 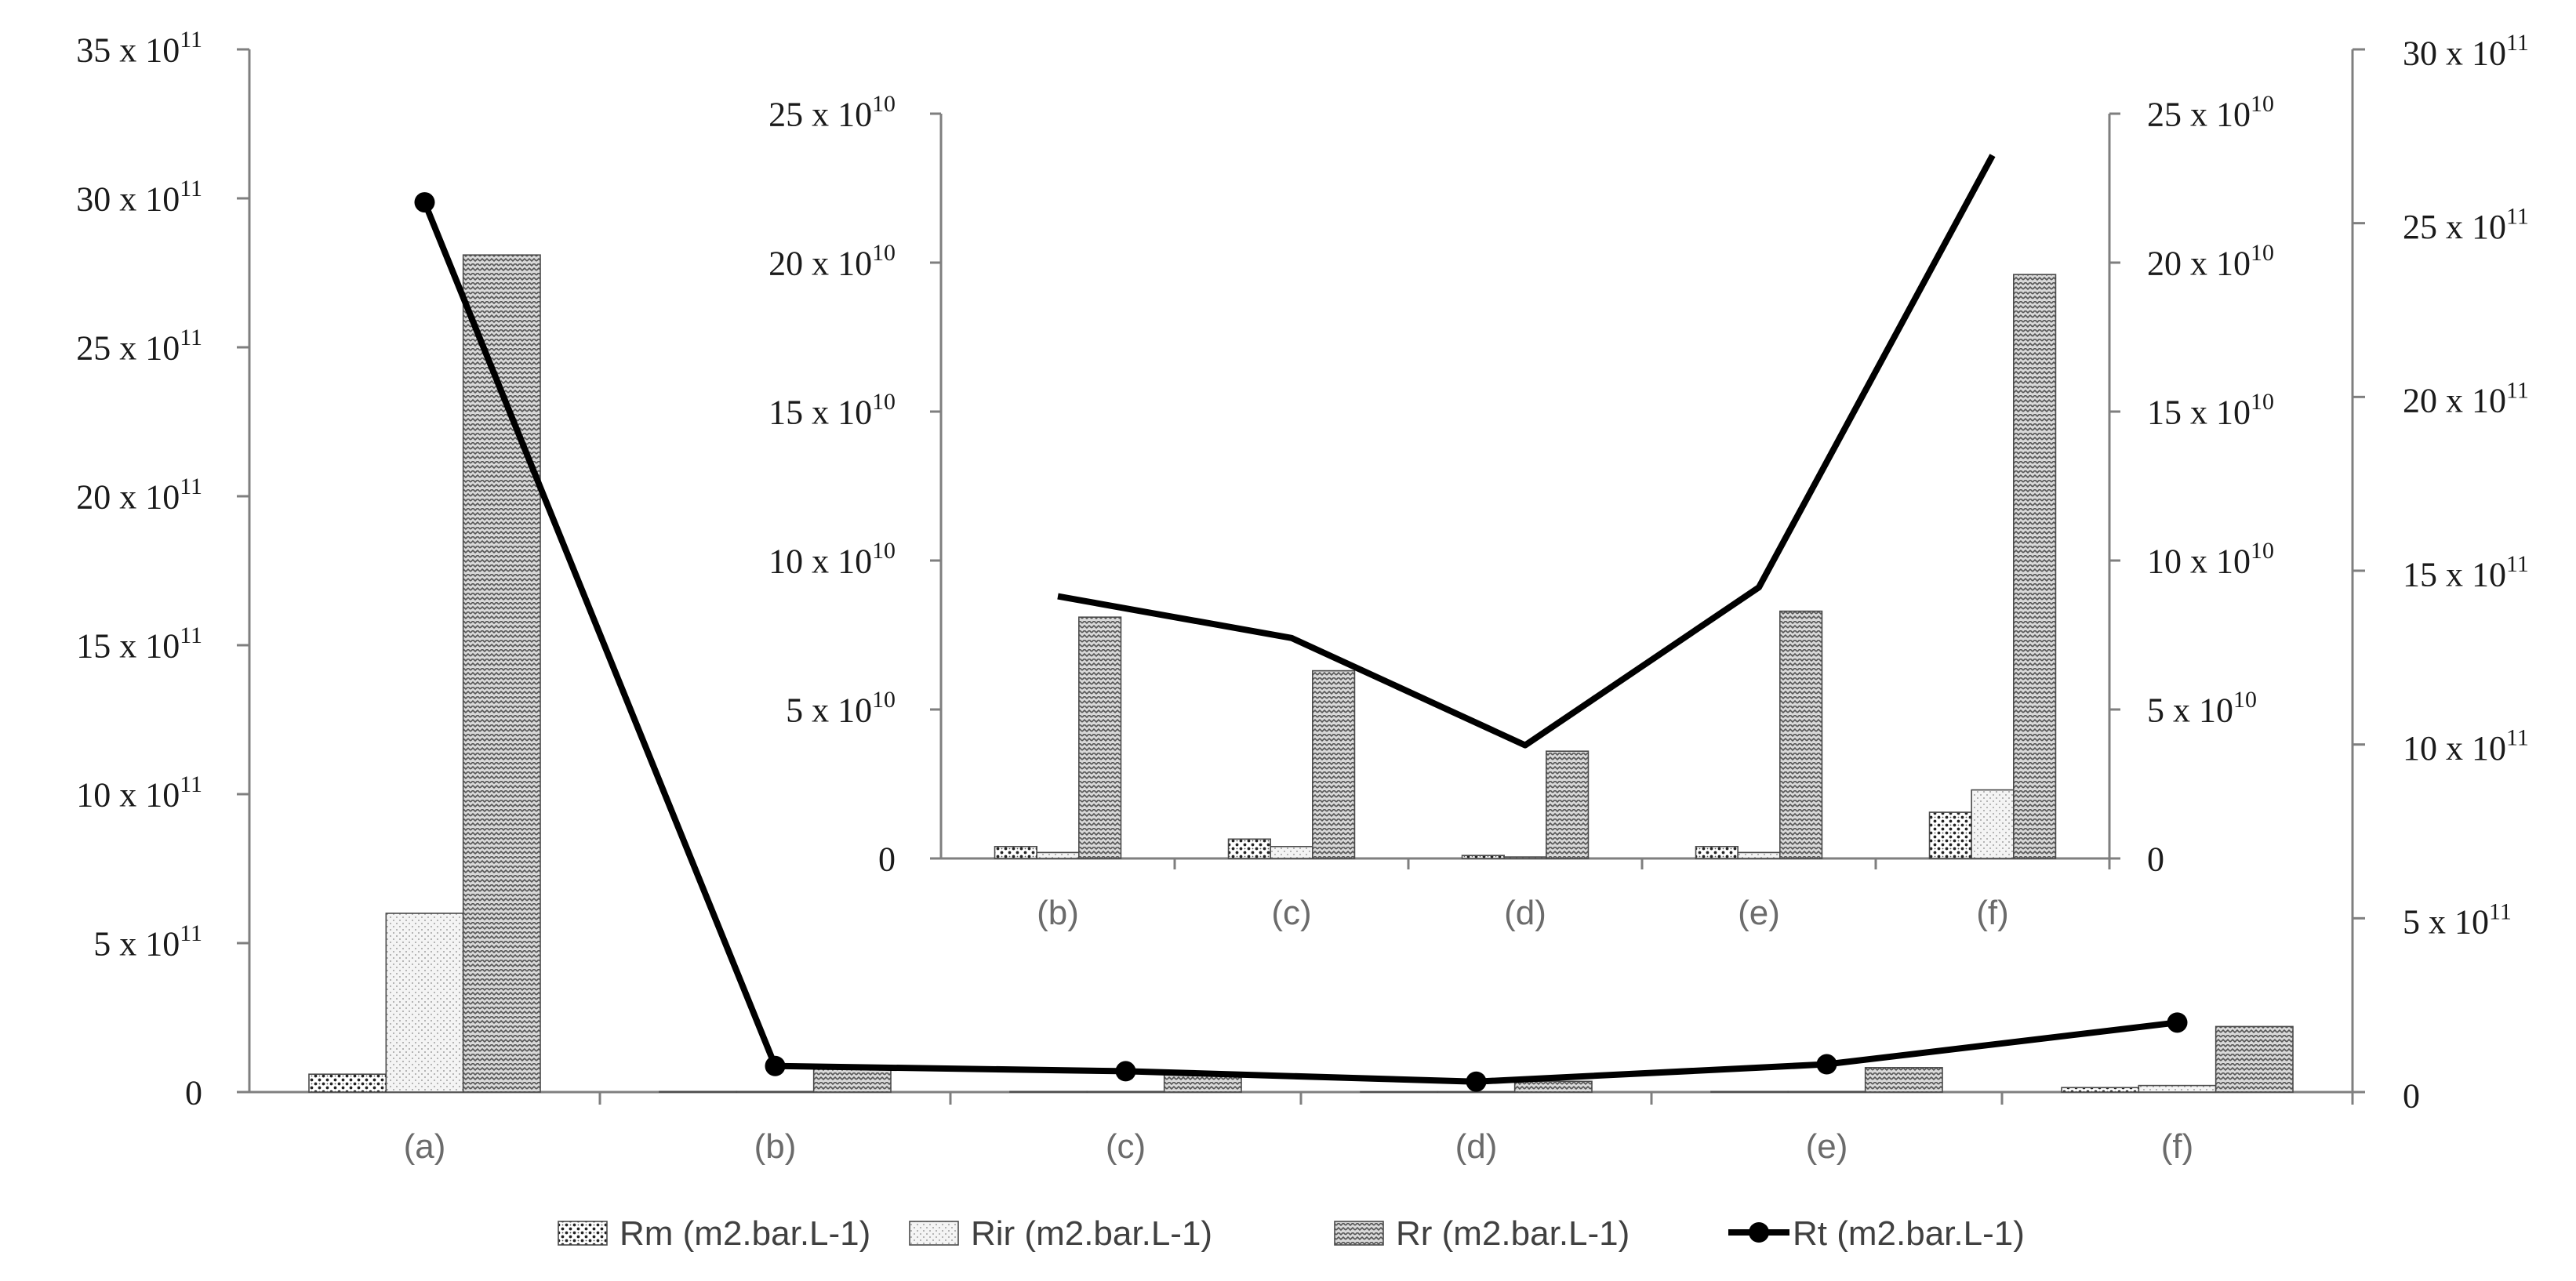 What do you see at coordinates (1091, 1233) in the screenshot?
I see `legend-label: Rir (m2.bar.L-1)` at bounding box center [1091, 1233].